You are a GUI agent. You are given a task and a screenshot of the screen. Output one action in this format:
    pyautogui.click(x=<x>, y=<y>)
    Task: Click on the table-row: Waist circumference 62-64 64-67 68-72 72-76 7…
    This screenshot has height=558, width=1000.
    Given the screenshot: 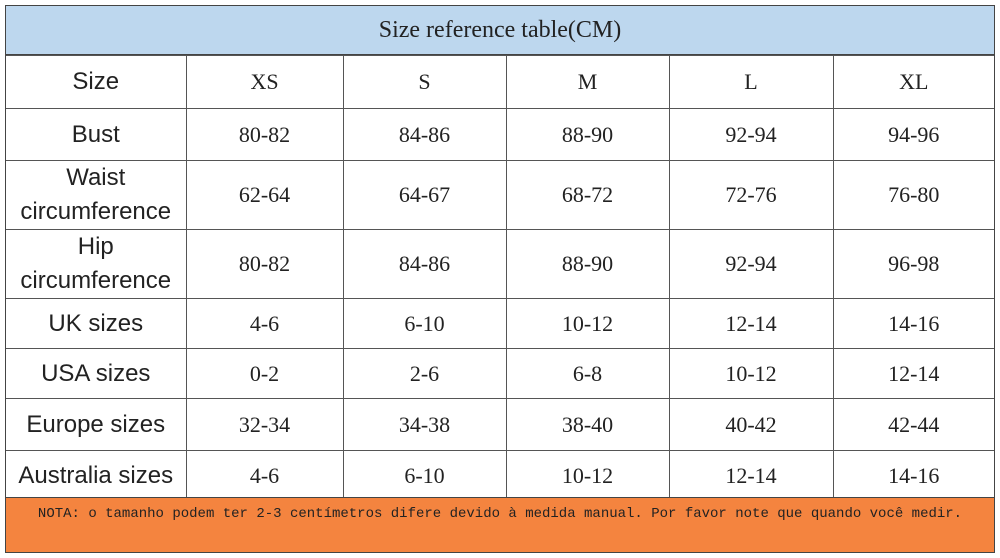 What is the action you would take?
    pyautogui.click(x=500, y=195)
    